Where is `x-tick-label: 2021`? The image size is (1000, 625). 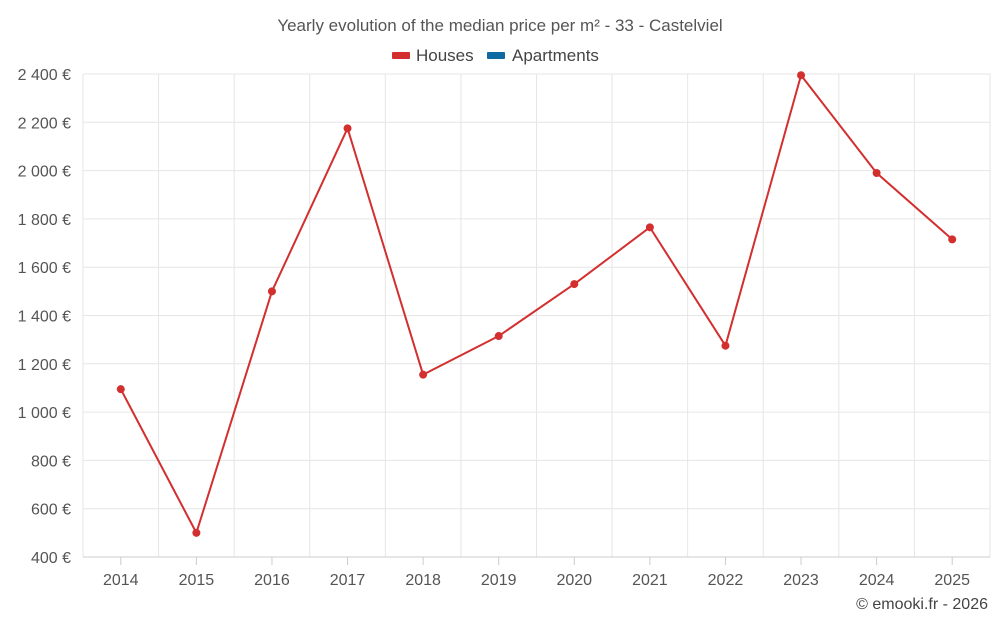
x-tick-label: 2021 is located at coordinates (650, 580).